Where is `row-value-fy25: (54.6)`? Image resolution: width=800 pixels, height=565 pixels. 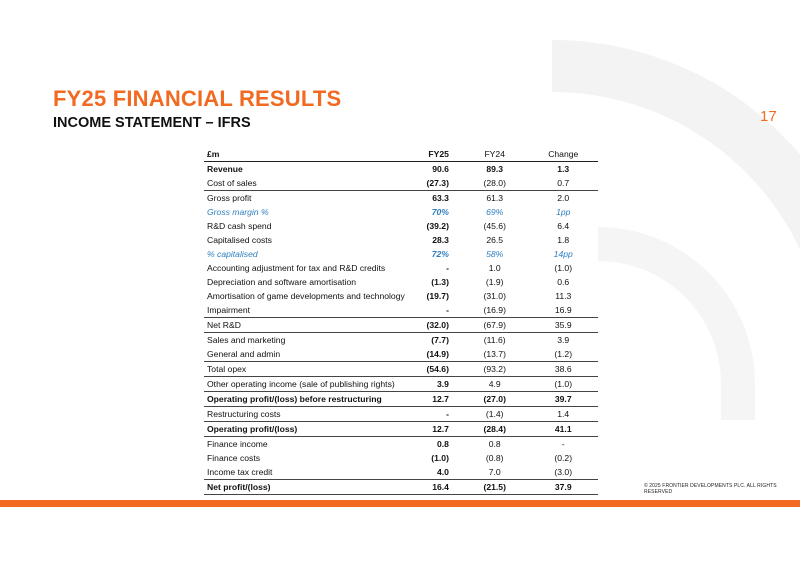 row-value-fy25: (54.6) is located at coordinates (427, 369).